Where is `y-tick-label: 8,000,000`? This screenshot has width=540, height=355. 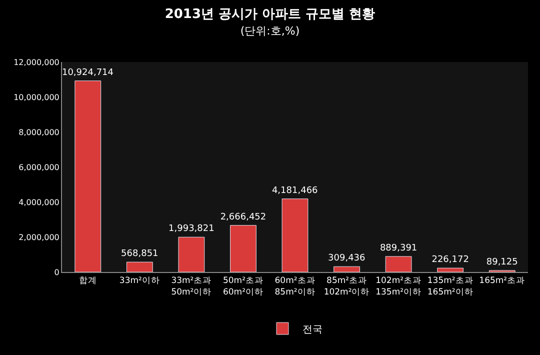
y-tick-label: 8,000,000 is located at coordinates (39, 132).